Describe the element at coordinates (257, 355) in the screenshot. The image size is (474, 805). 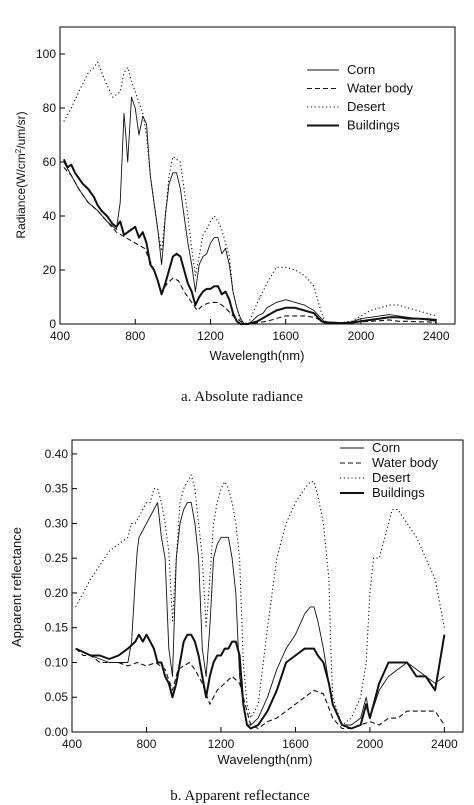
I see `chart-a-xlabel: Wavelength(nm)` at that location.